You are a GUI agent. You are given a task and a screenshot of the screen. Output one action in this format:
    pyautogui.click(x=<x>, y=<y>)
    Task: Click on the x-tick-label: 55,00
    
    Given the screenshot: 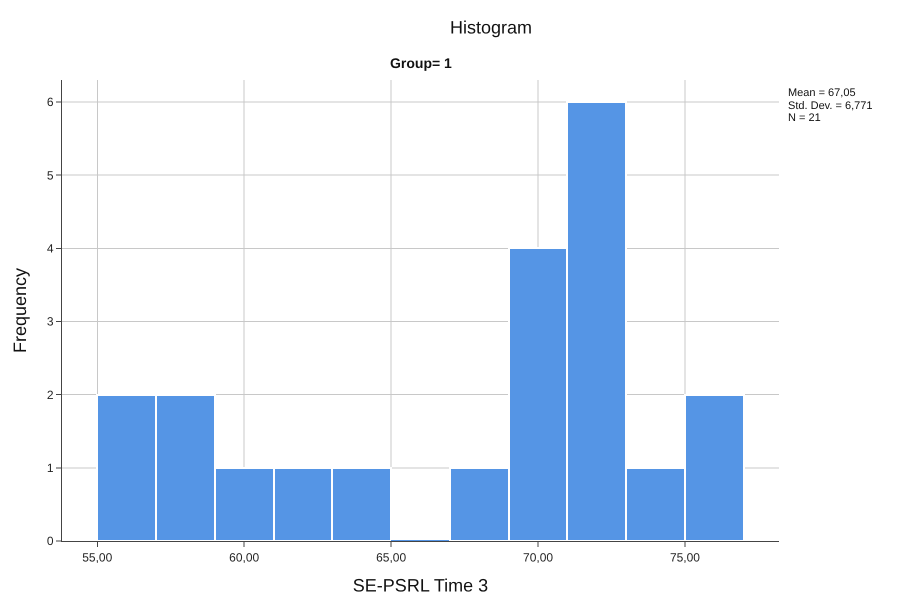 What is the action you would take?
    pyautogui.click(x=97, y=557)
    